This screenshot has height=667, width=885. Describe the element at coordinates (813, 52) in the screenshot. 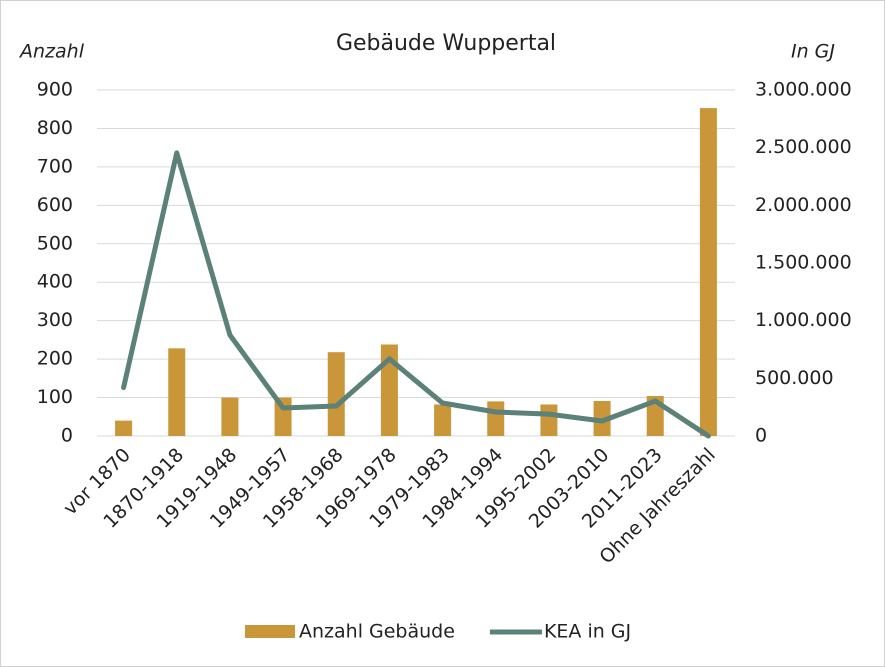

I see `y2-axis-title: In GJ` at that location.